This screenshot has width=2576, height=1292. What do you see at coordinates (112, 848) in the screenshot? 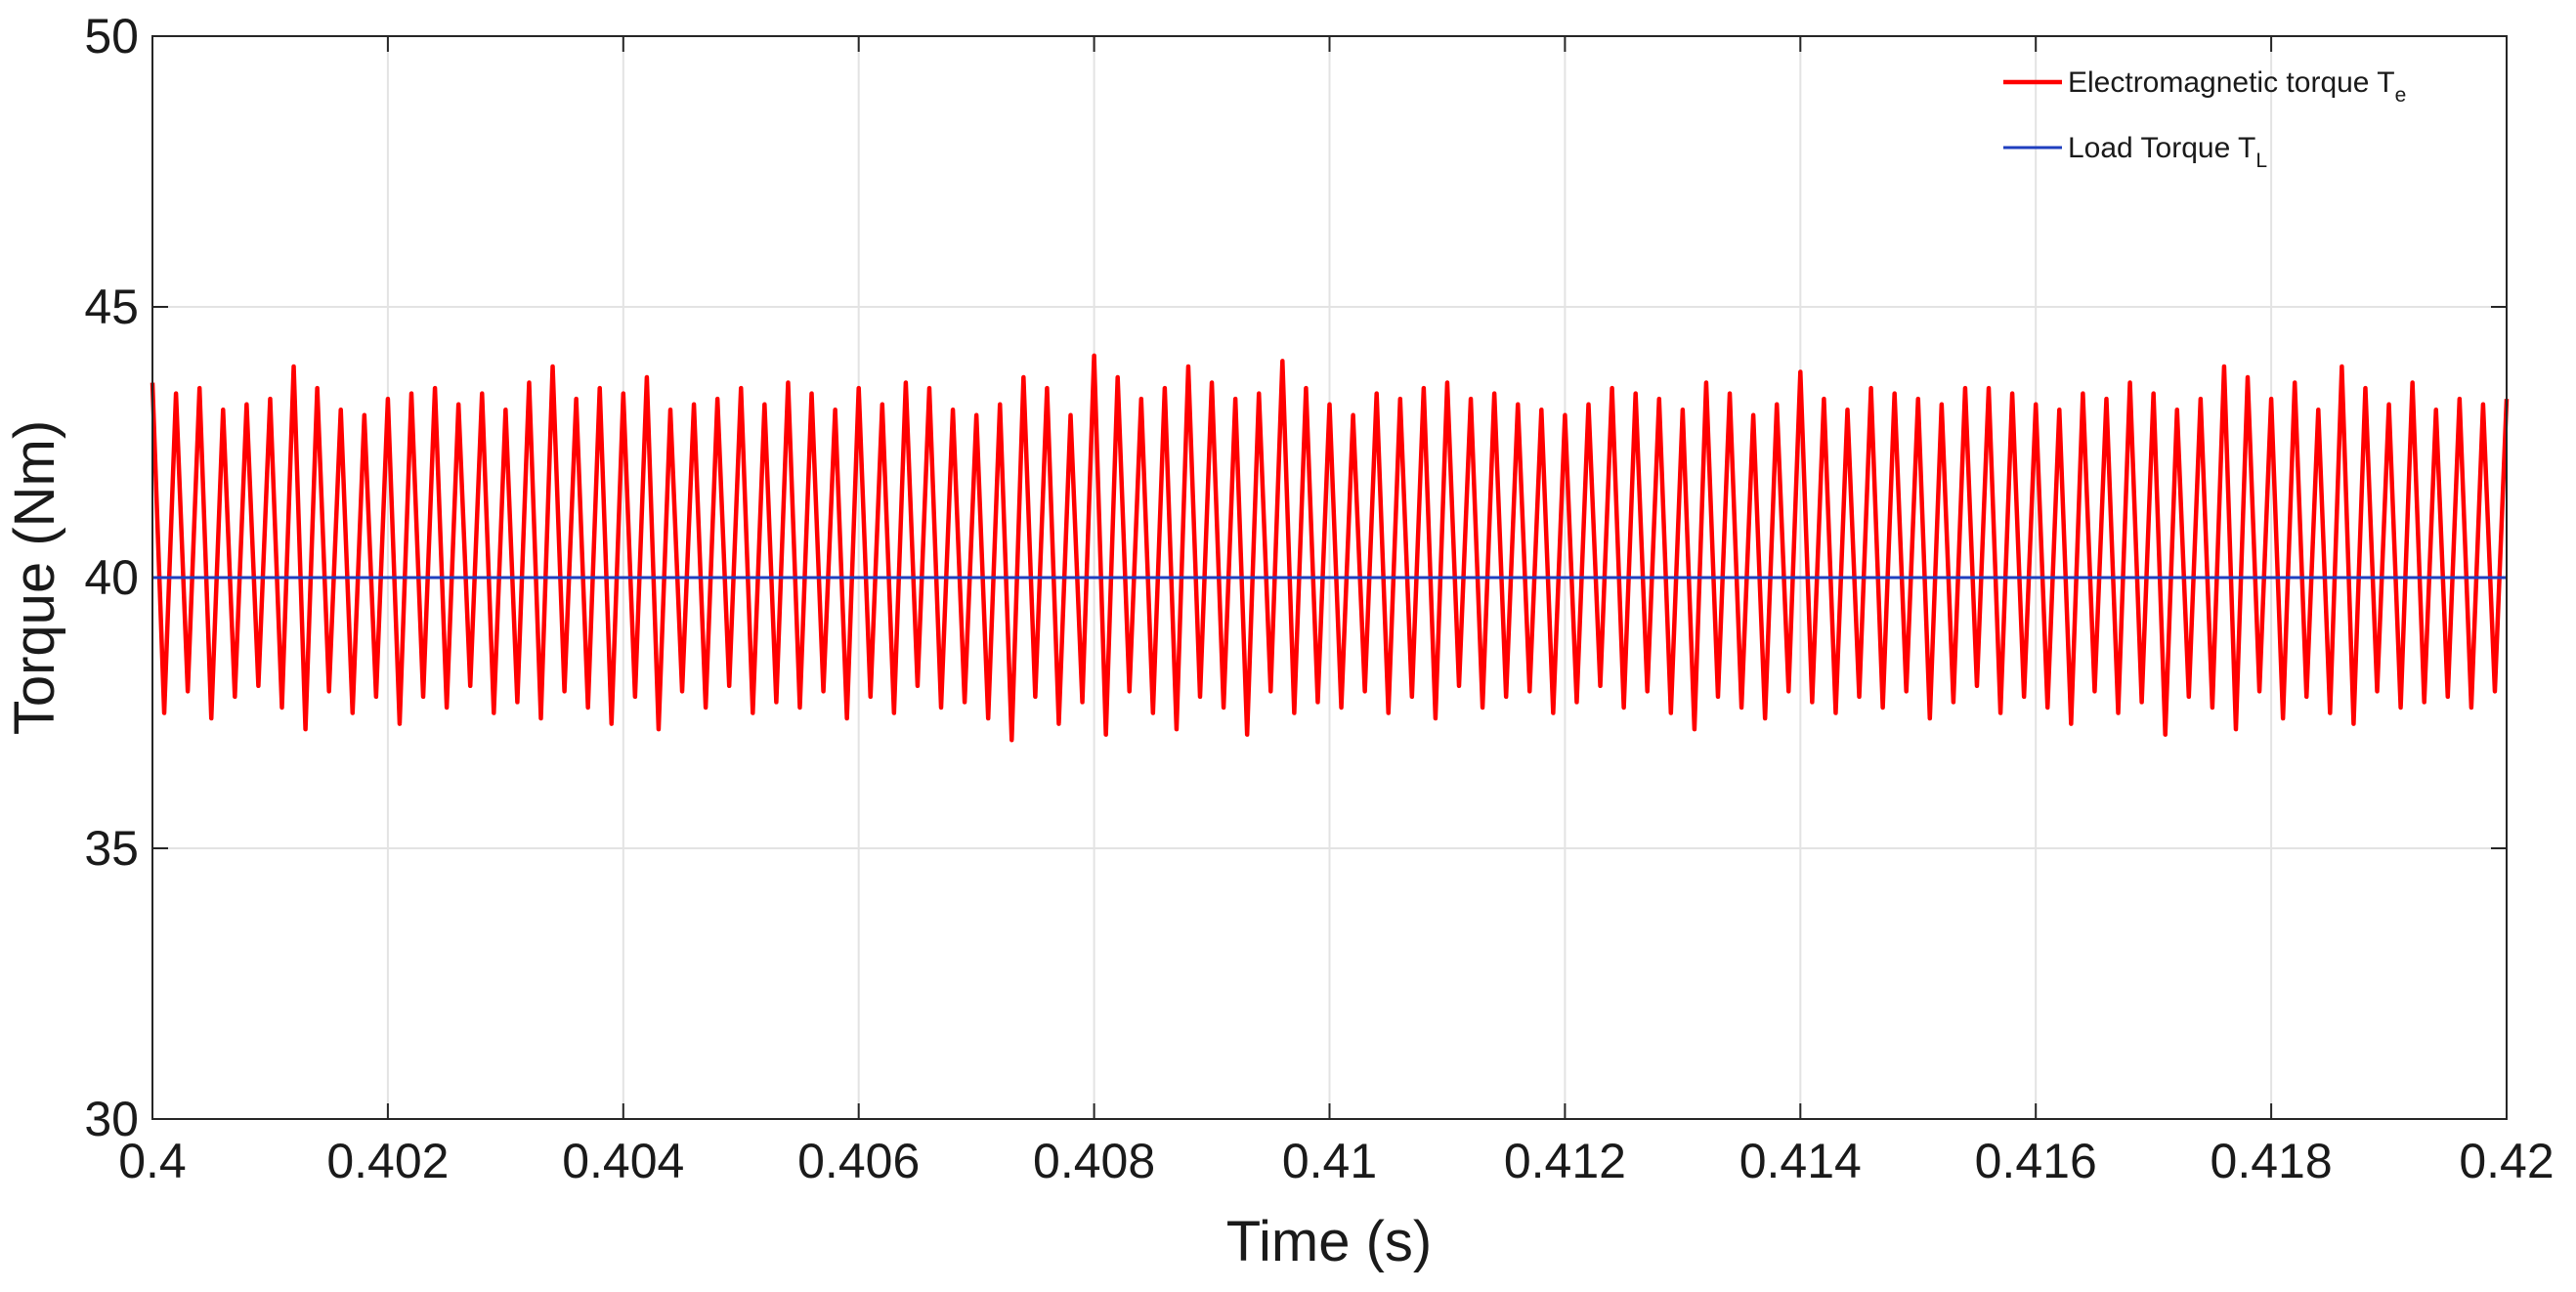
I see `y-tick-label: 35` at bounding box center [112, 848].